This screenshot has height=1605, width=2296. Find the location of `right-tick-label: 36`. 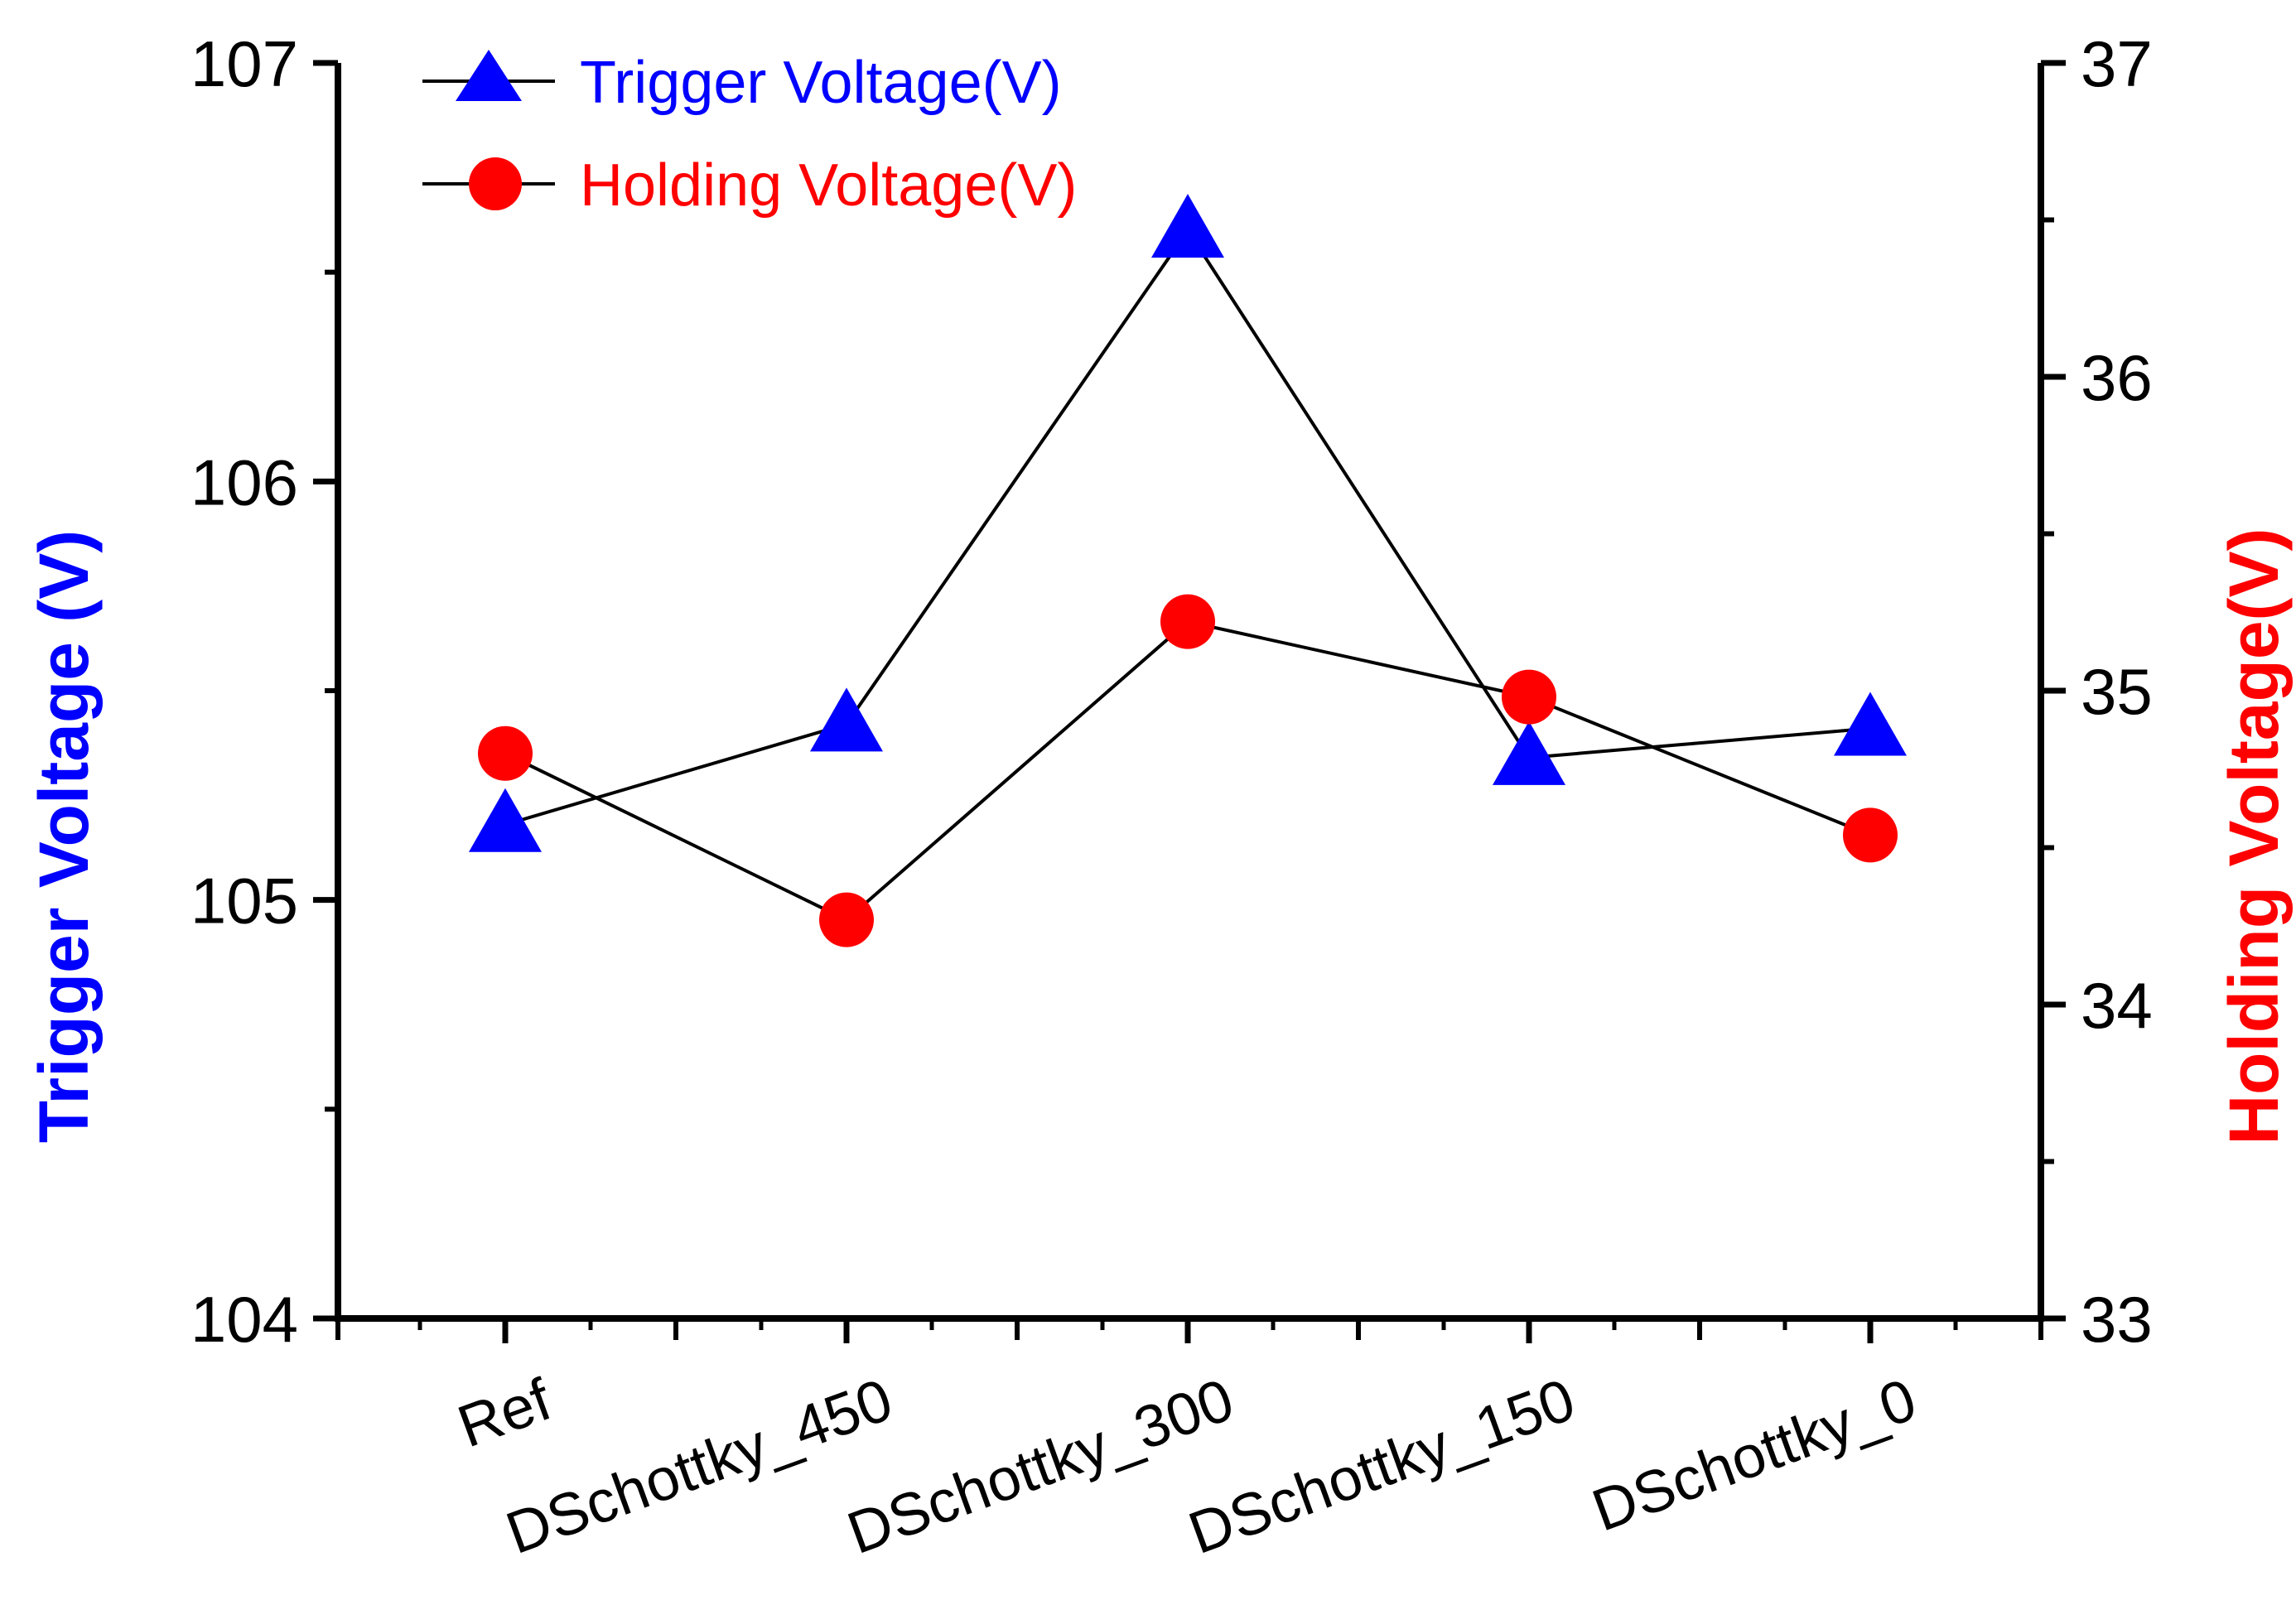

right-tick-label: 36 is located at coordinates (2117, 378).